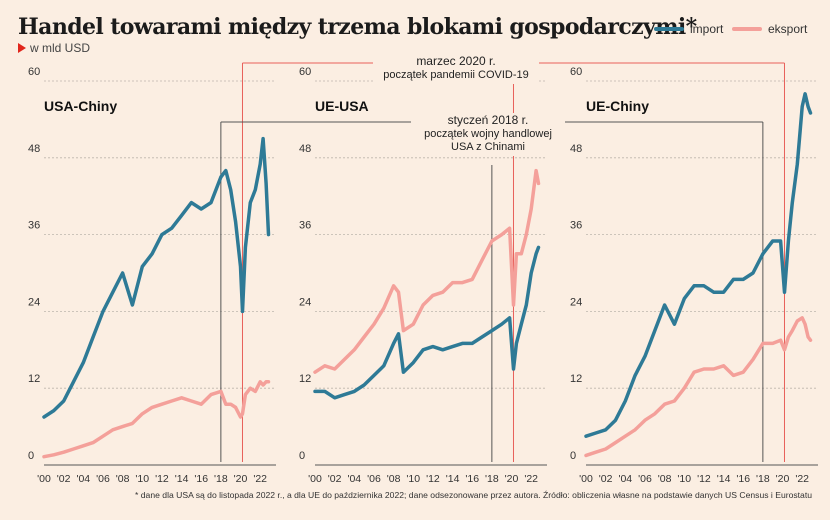 The image size is (830, 520). I want to click on chart-subtitle: w mld USD, so click(54, 48).